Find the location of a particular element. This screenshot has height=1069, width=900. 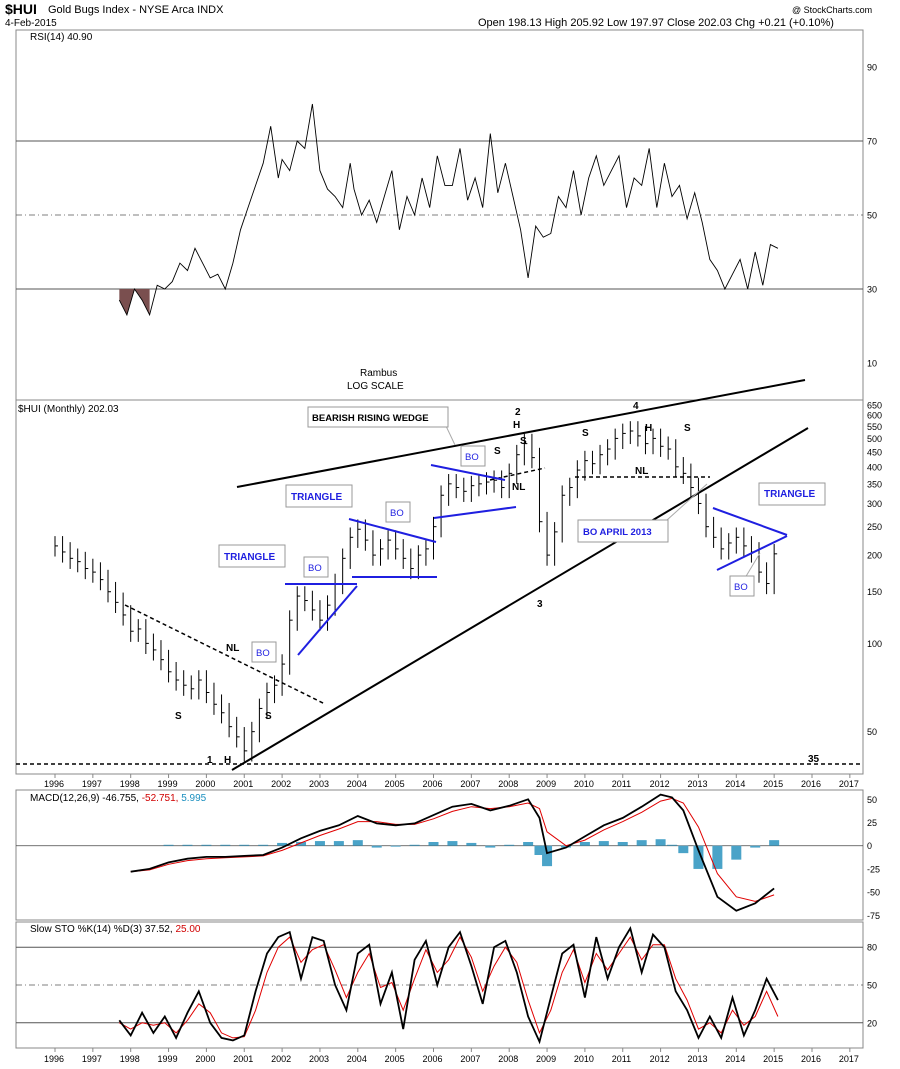

bo-callout-3: BO is located at coordinates (398, 512).